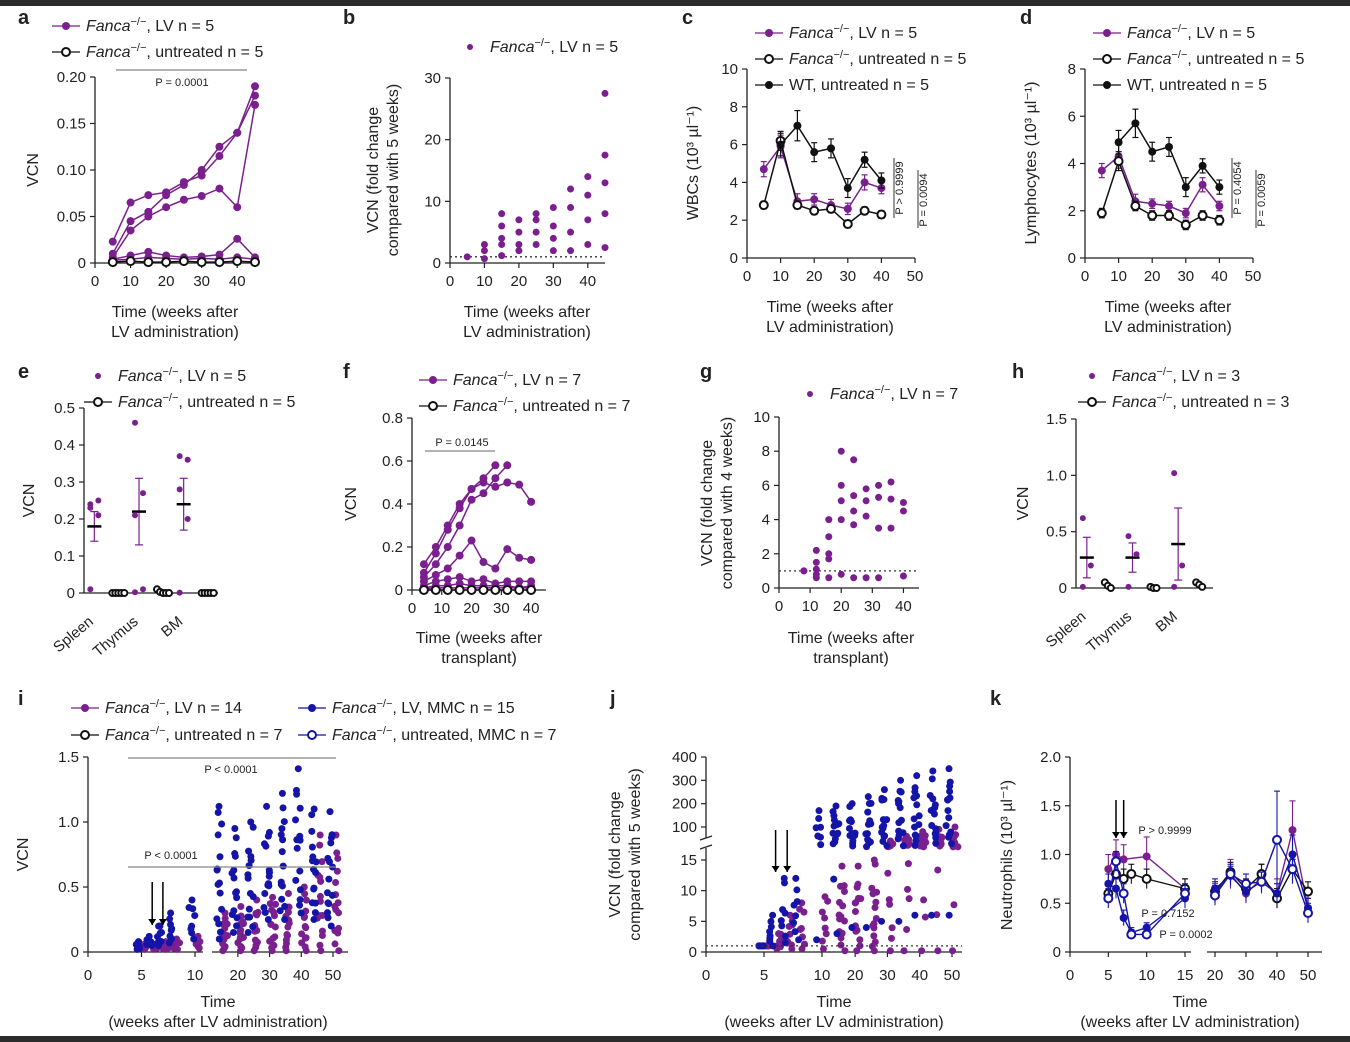  I want to click on y-tick-label: 1.5, so click(1056, 419).